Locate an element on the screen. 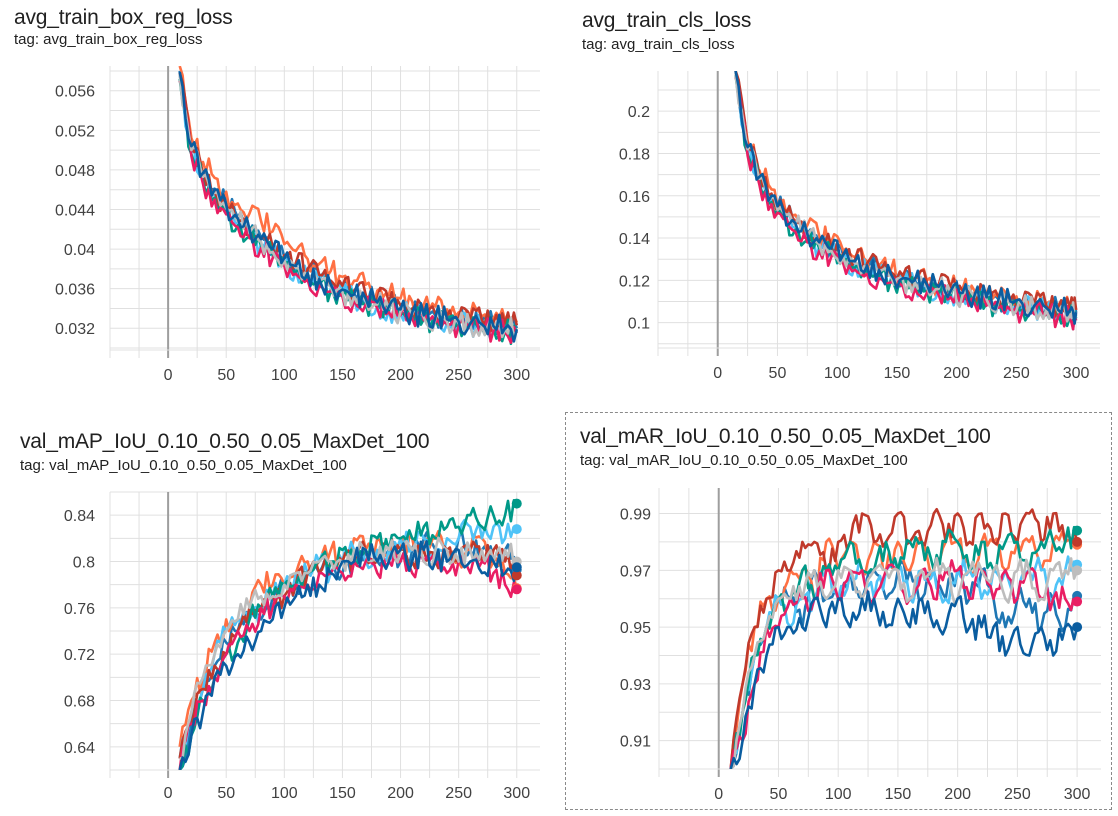  y-tick-label: 0.64 is located at coordinates (79, 748).